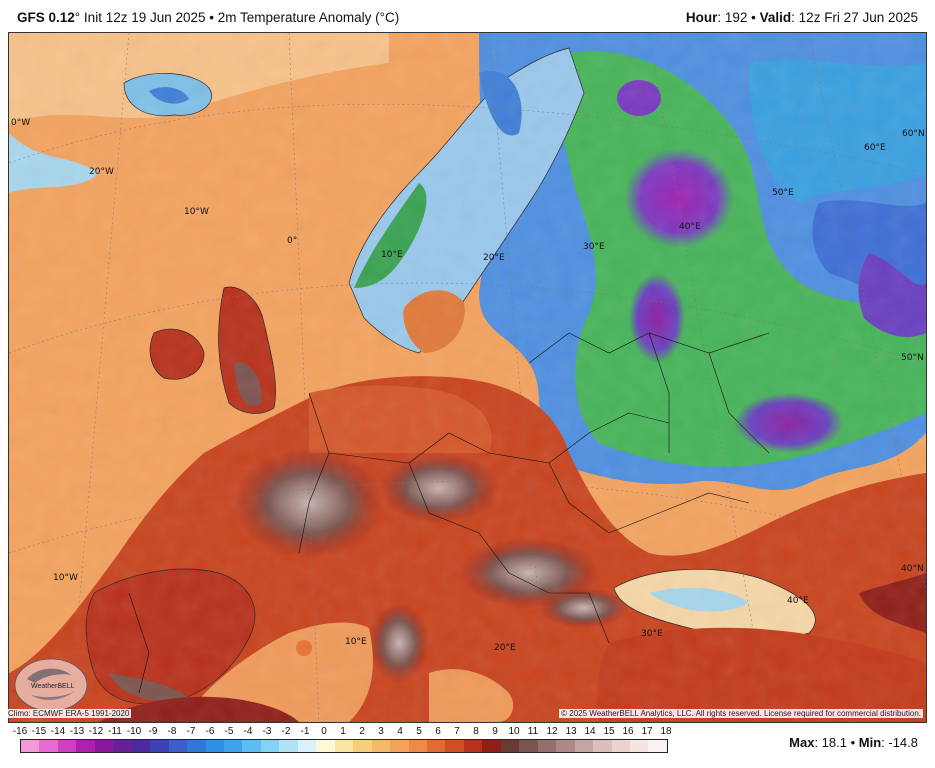 The height and width of the screenshot is (768, 935). I want to click on legend-tick-label: -10, so click(134, 731).